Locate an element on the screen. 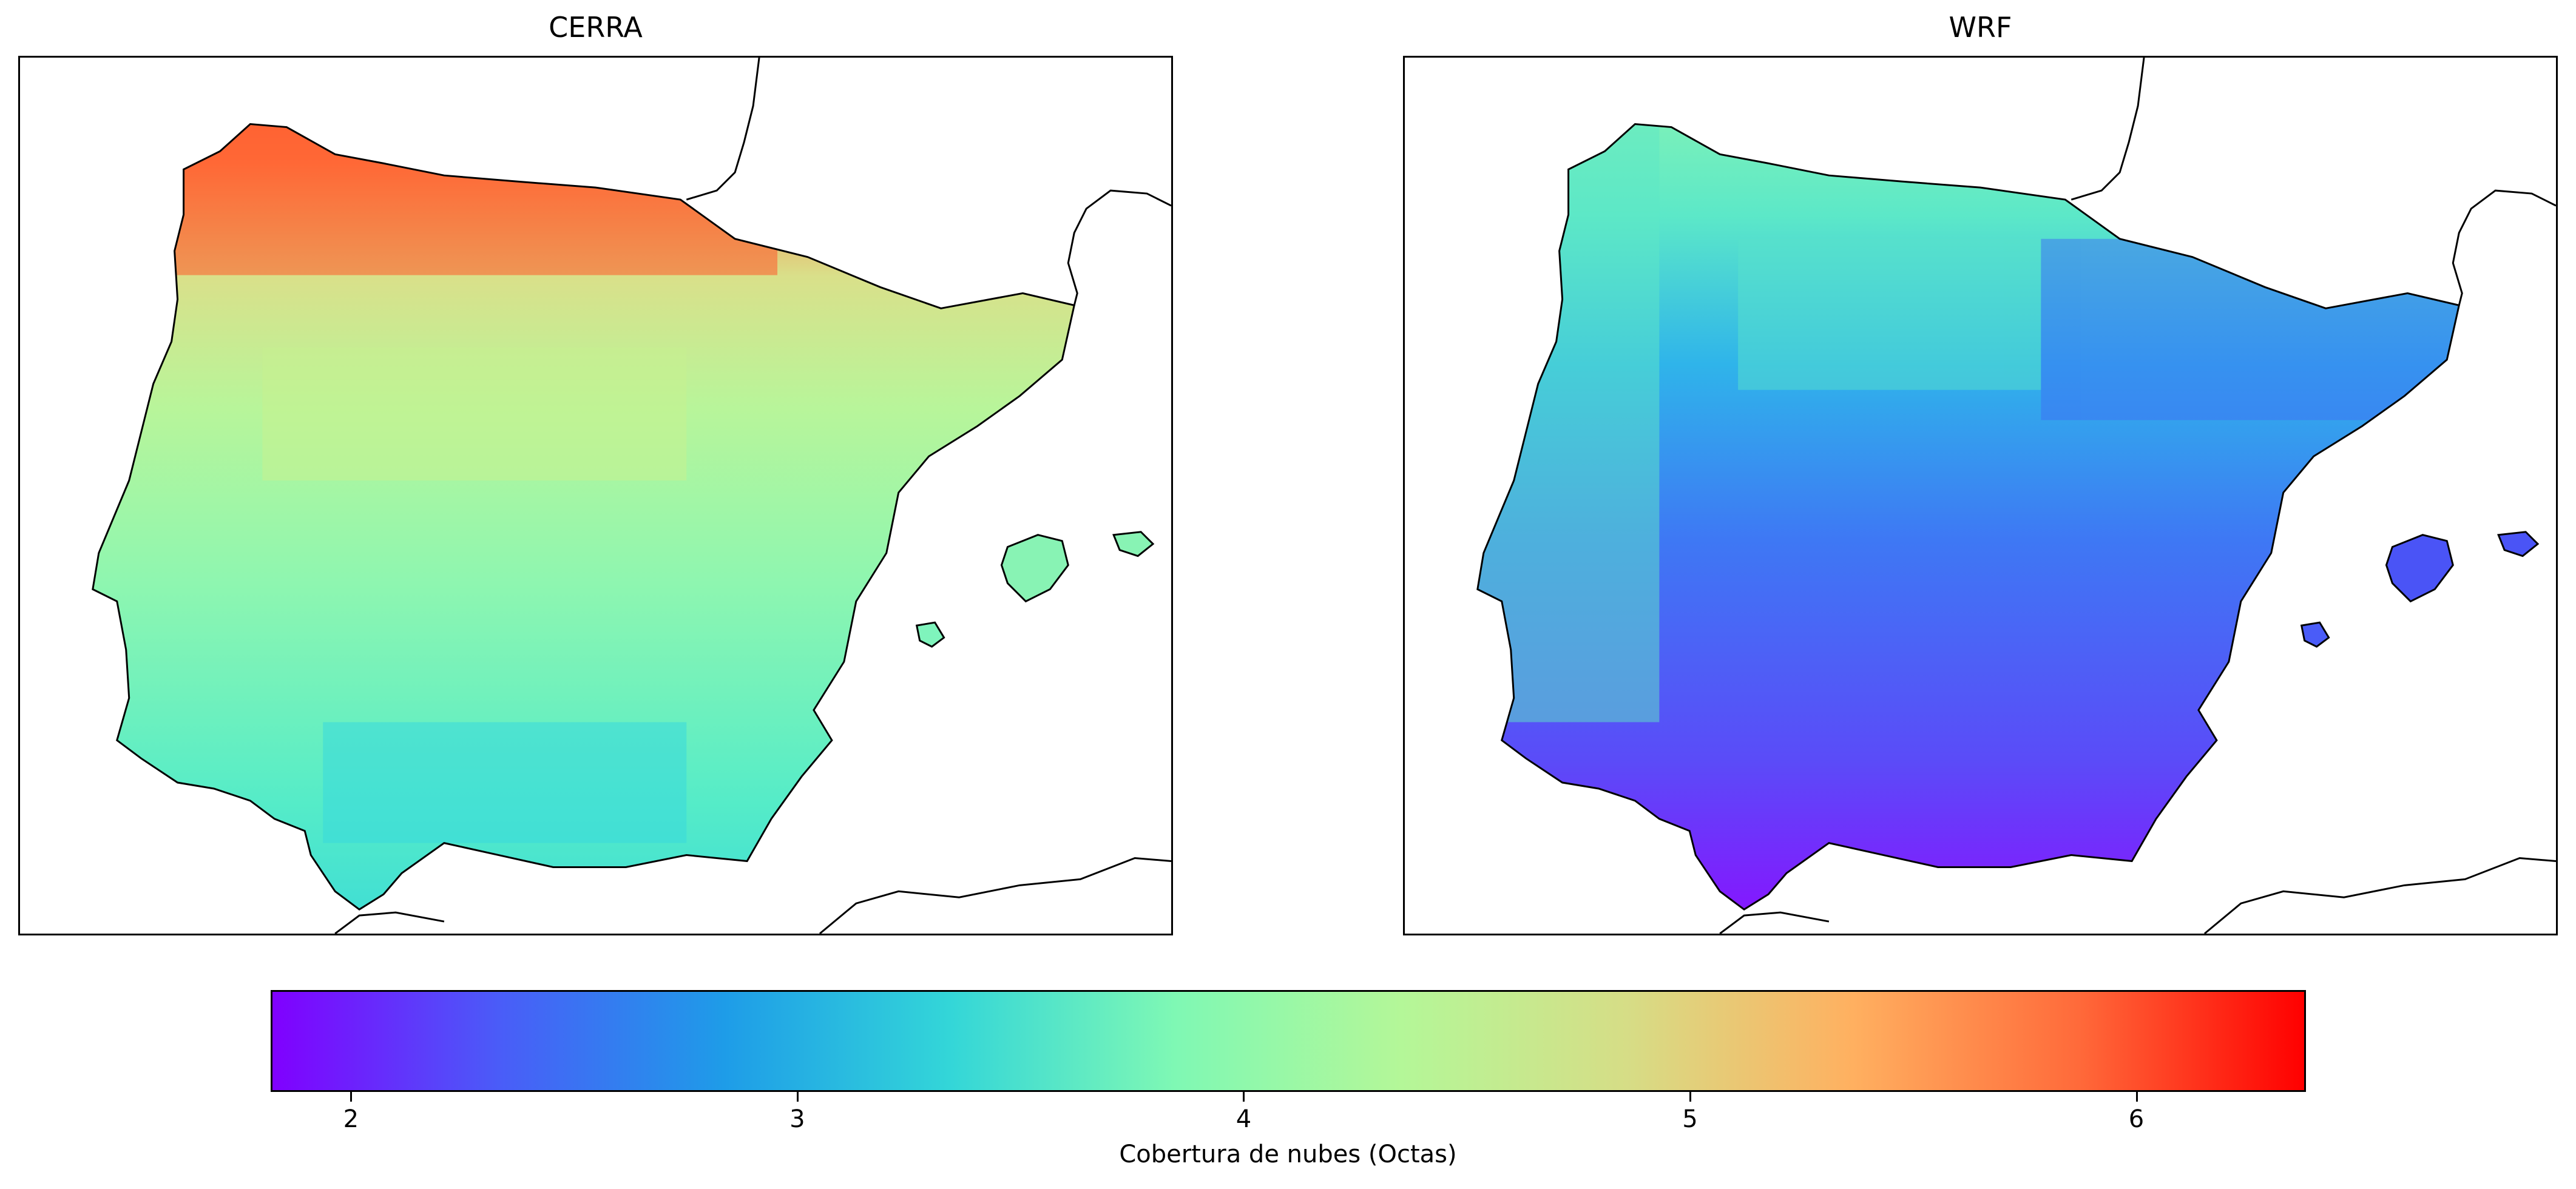  colorbar is located at coordinates (1288, 1041).